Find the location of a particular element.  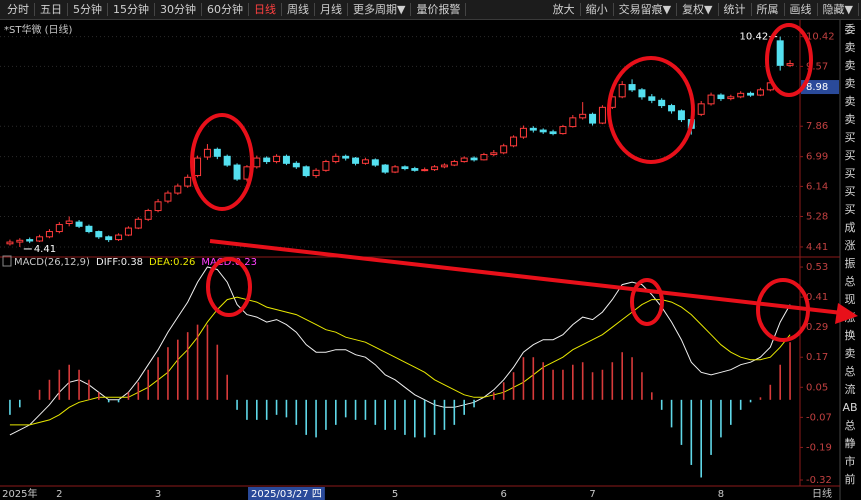

sidebar-label: 市 is located at coordinates (850, 461).